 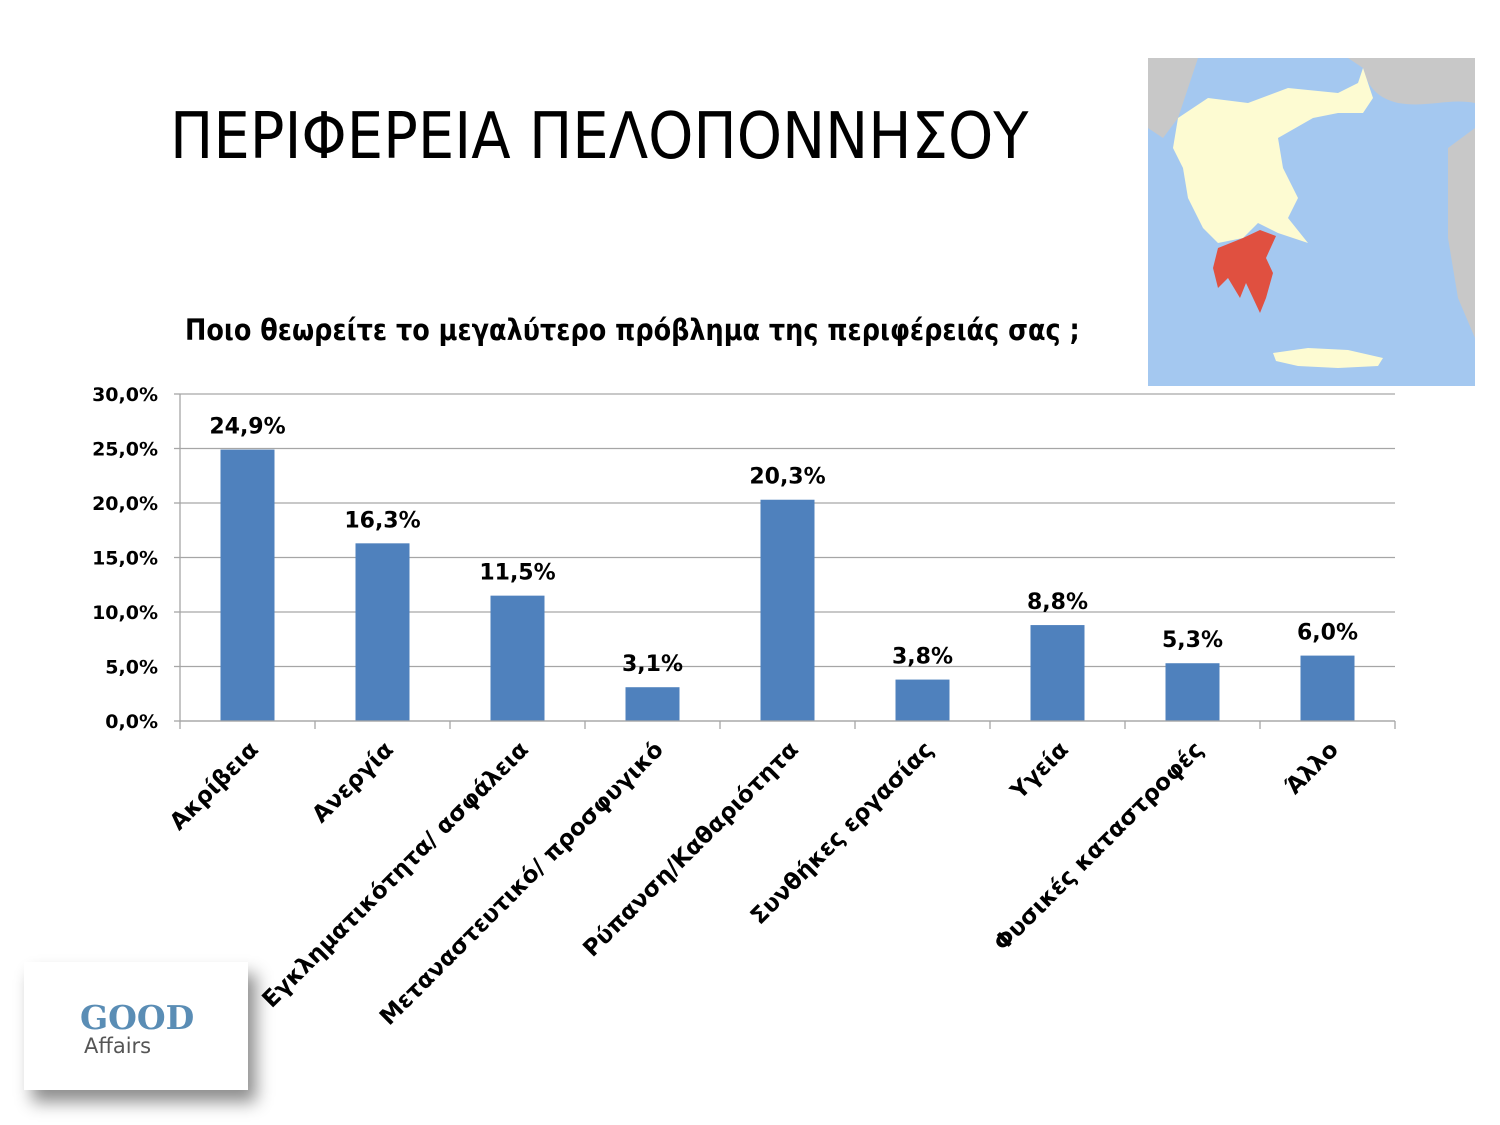 I want to click on y-tick-label: 10,0%, so click(x=125, y=613).